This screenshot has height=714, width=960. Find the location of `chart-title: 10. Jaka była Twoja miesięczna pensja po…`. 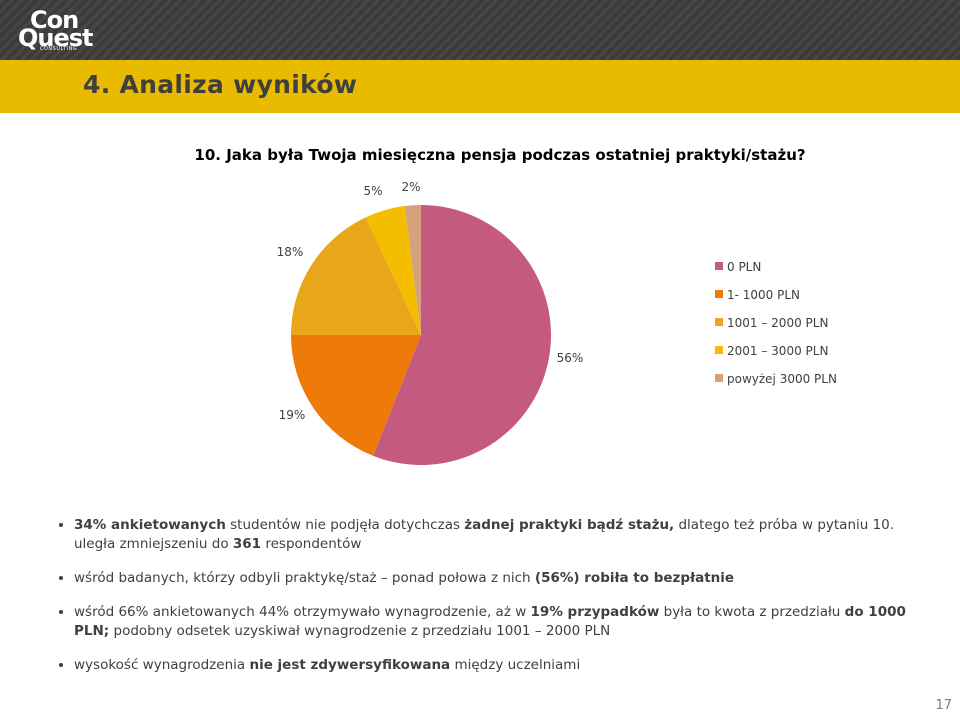

chart-title: 10. Jaka była Twoja miesięczna pensja po… is located at coordinates (500, 155).